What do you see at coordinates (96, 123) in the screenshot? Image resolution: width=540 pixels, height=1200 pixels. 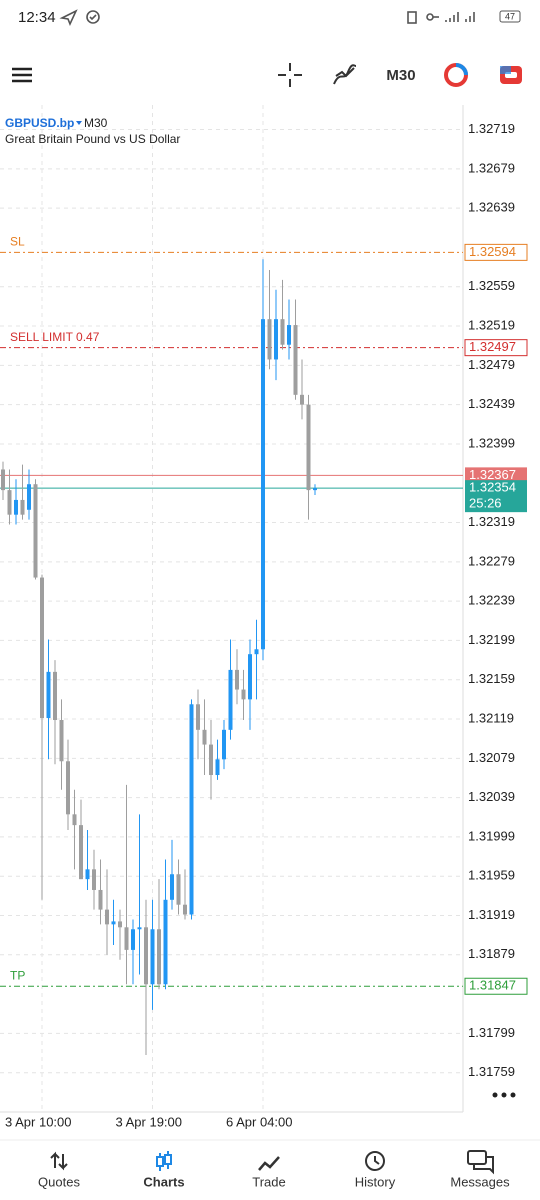 I see `chart-timeframe: M30` at bounding box center [96, 123].